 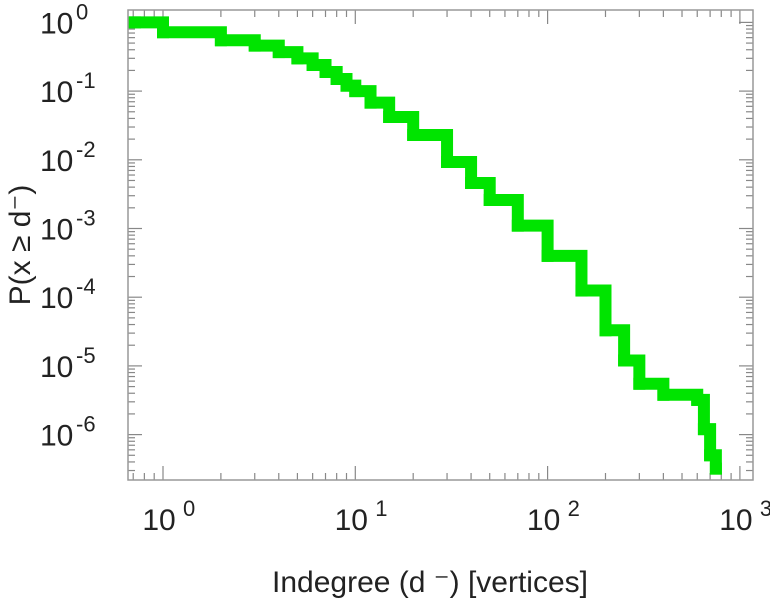 What do you see at coordinates (82, 12) in the screenshot?
I see `y-tick-exponent: 0` at bounding box center [82, 12].